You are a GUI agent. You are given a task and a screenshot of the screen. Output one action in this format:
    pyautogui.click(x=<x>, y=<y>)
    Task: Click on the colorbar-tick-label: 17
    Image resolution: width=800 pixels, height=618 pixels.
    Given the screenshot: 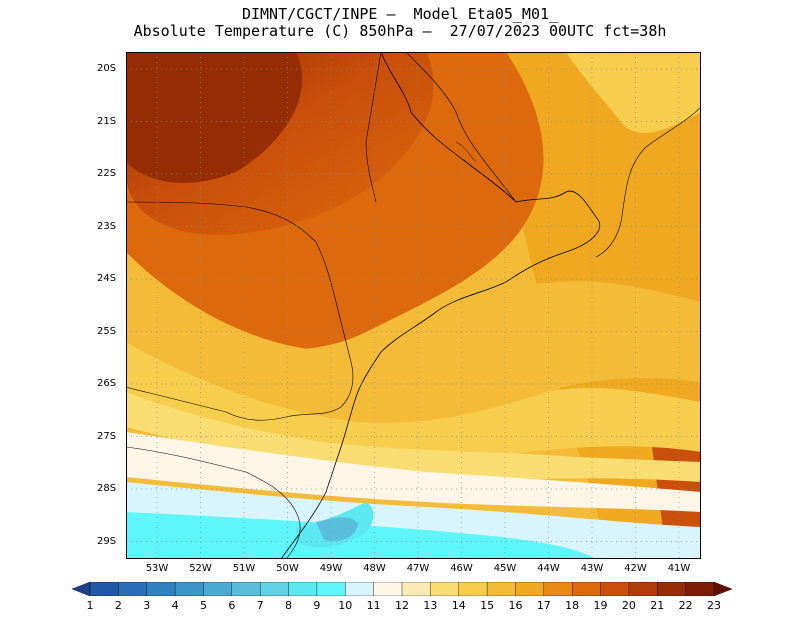 What is the action you would take?
    pyautogui.click(x=543, y=605)
    